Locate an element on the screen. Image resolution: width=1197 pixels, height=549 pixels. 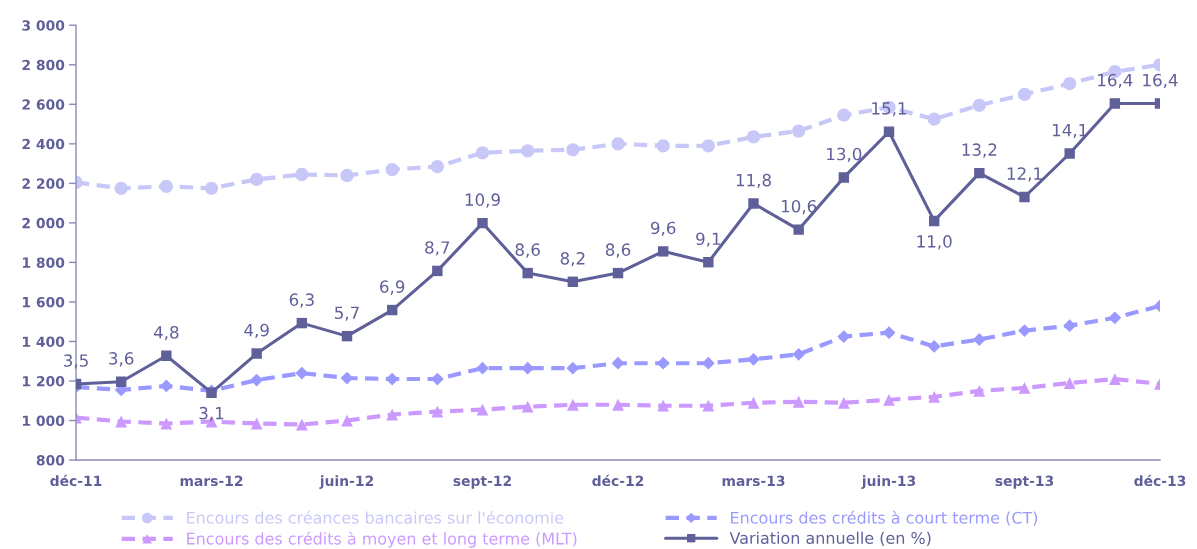
x-tick-label: sept-13 is located at coordinates (1024, 482).